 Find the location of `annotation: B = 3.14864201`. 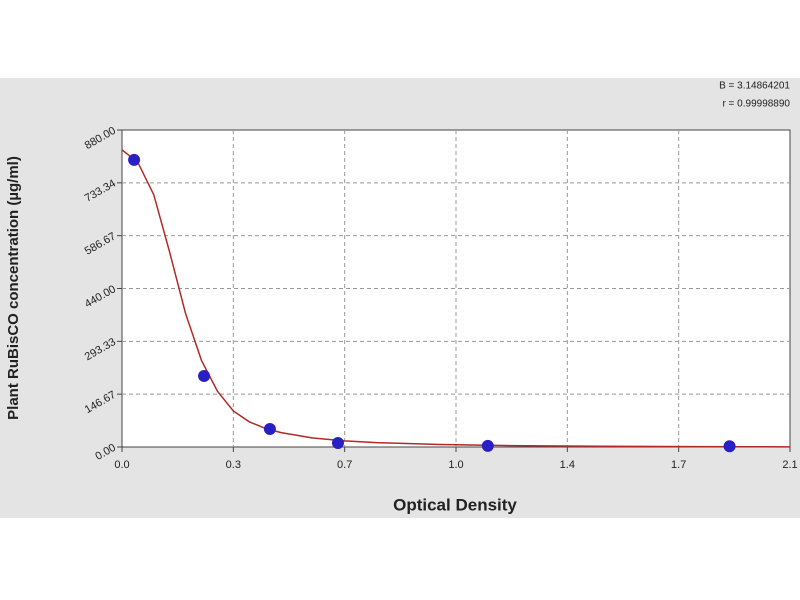

annotation: B = 3.14864201 is located at coordinates (754, 86).